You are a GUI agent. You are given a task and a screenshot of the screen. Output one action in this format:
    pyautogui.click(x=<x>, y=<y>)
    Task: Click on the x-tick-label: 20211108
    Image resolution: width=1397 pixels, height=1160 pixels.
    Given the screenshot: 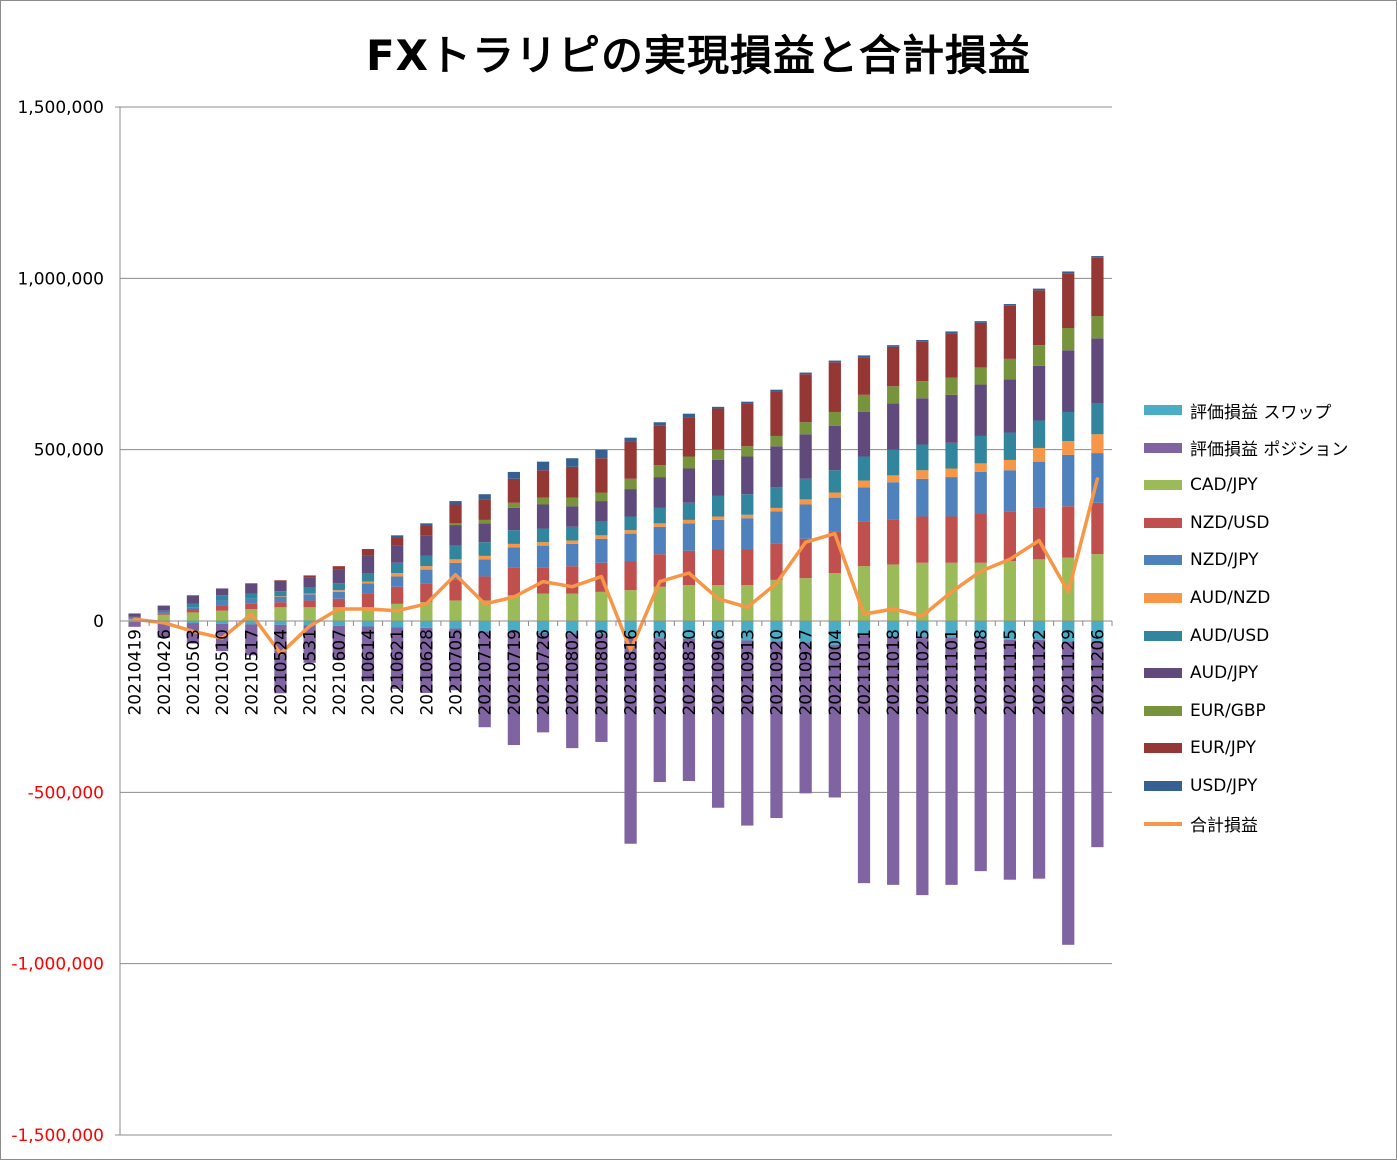 What is the action you would take?
    pyautogui.click(x=982, y=672)
    